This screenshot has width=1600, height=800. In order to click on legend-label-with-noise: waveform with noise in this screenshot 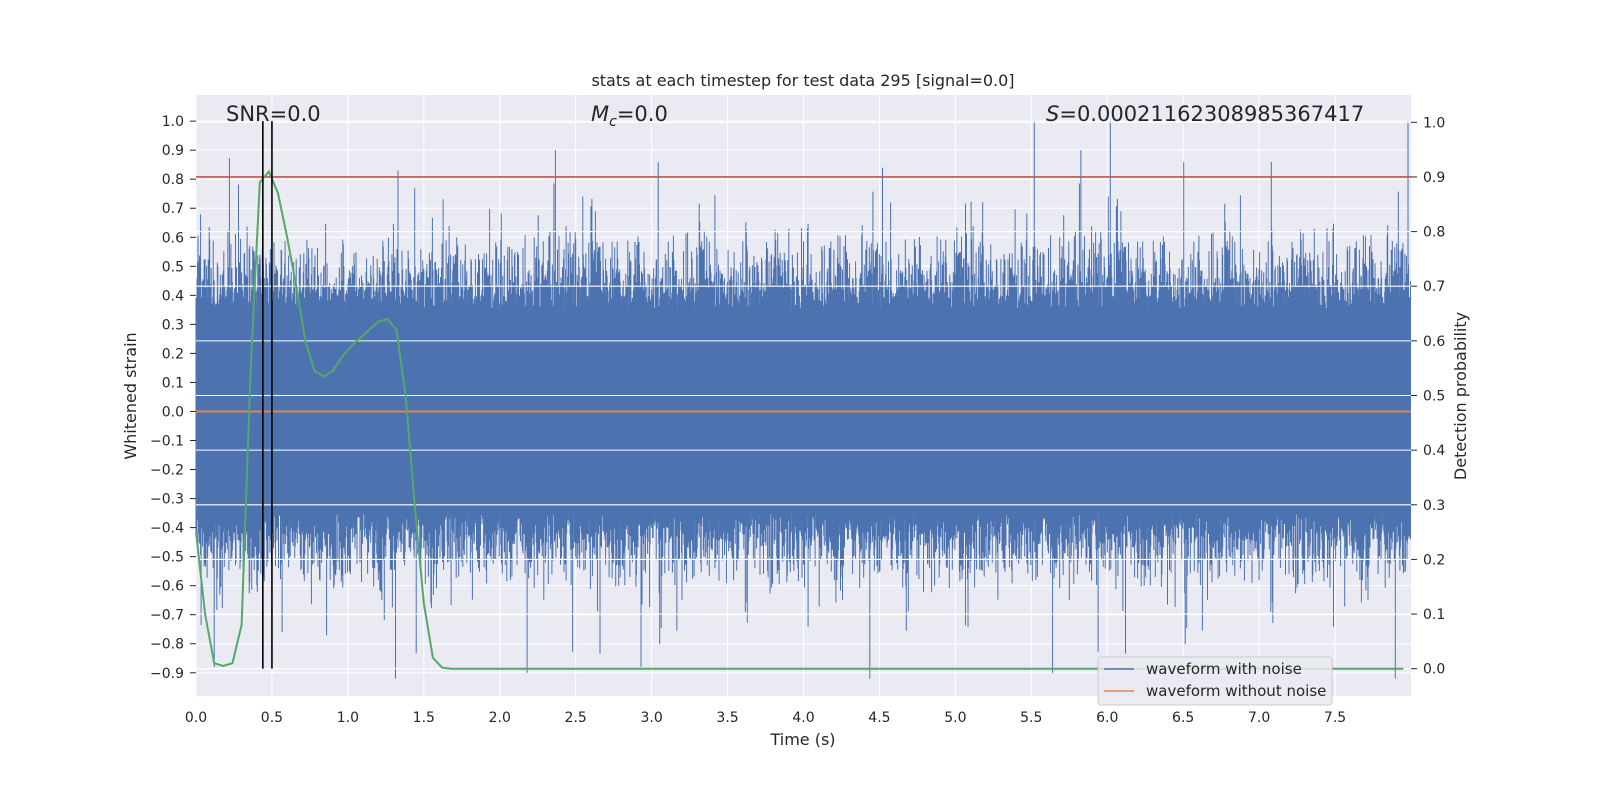, I will do `click(1224, 669)`.